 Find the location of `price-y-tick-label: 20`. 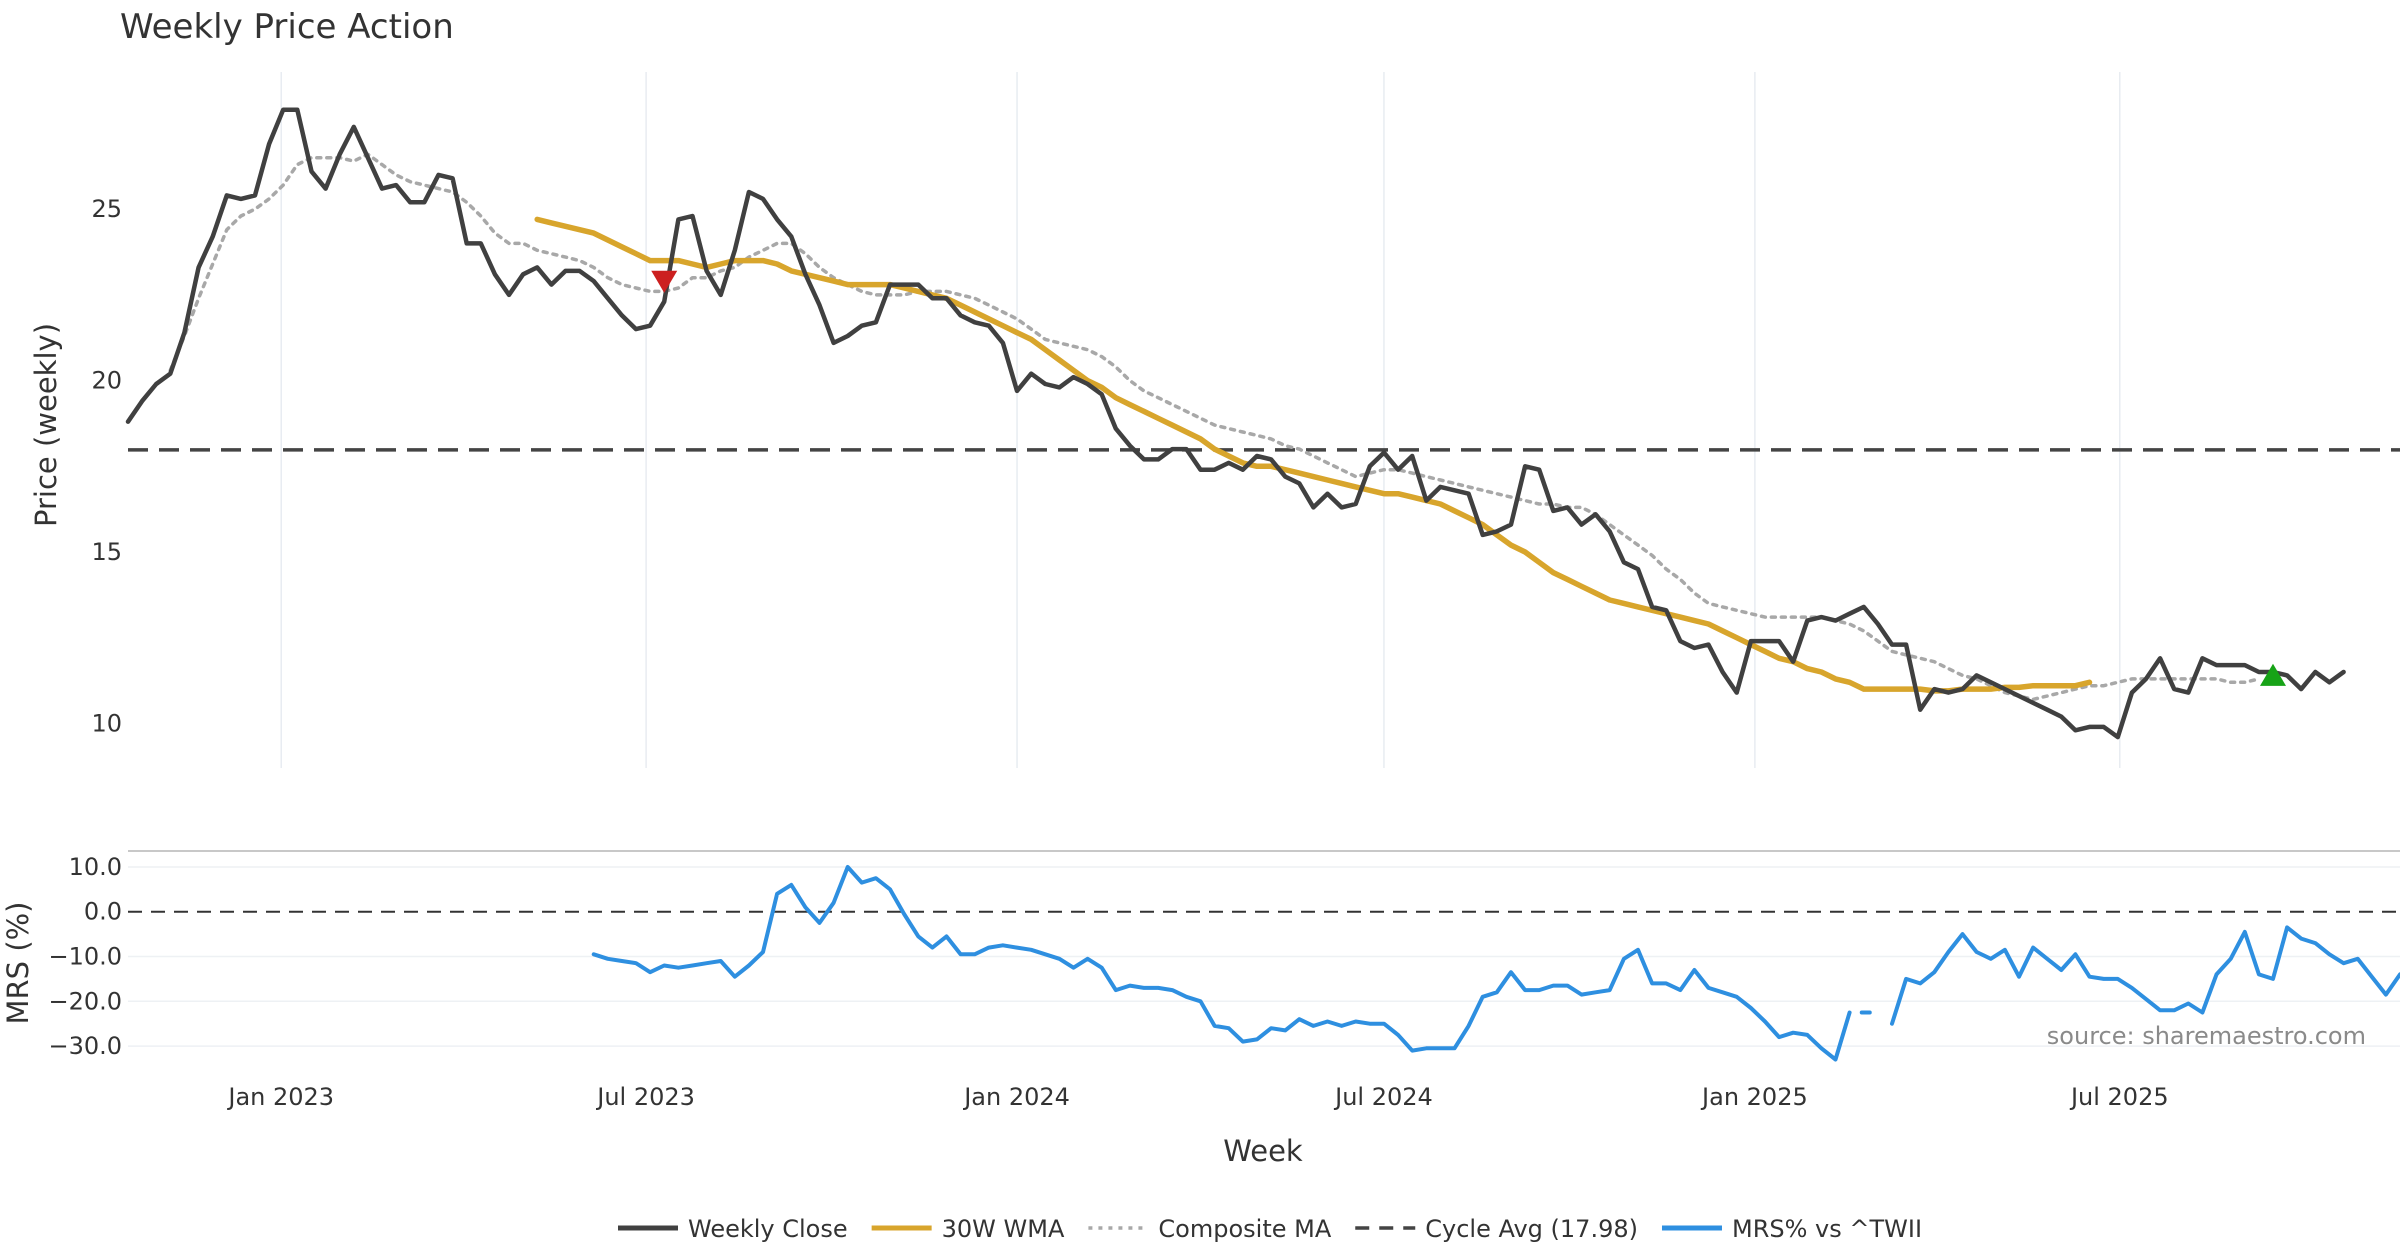

price-y-tick-label: 20 is located at coordinates (106, 381).